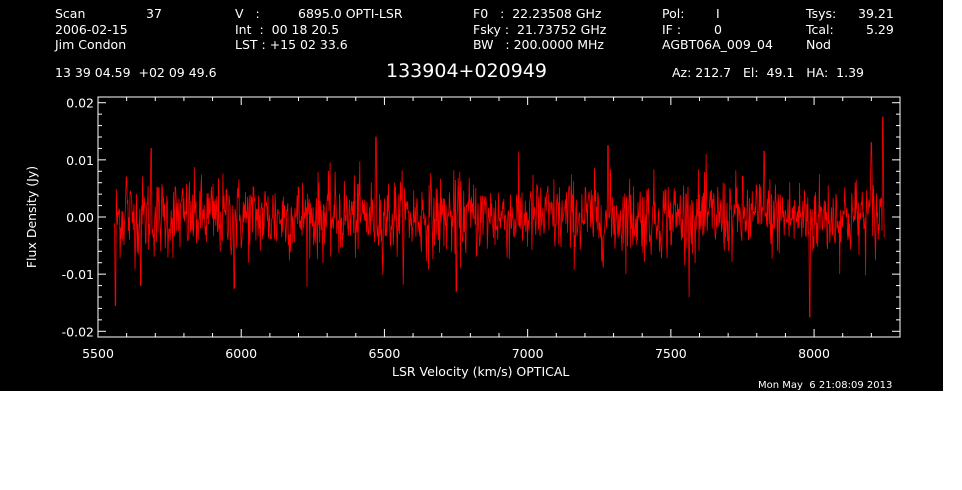  Describe the element at coordinates (671, 353) in the screenshot. I see `x-tick-label: 7500` at that location.